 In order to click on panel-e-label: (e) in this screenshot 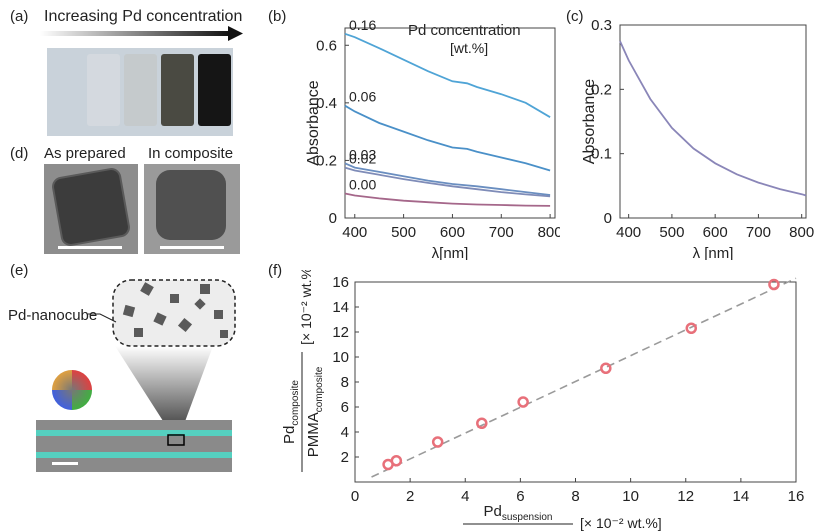, I will do `click(19, 270)`.